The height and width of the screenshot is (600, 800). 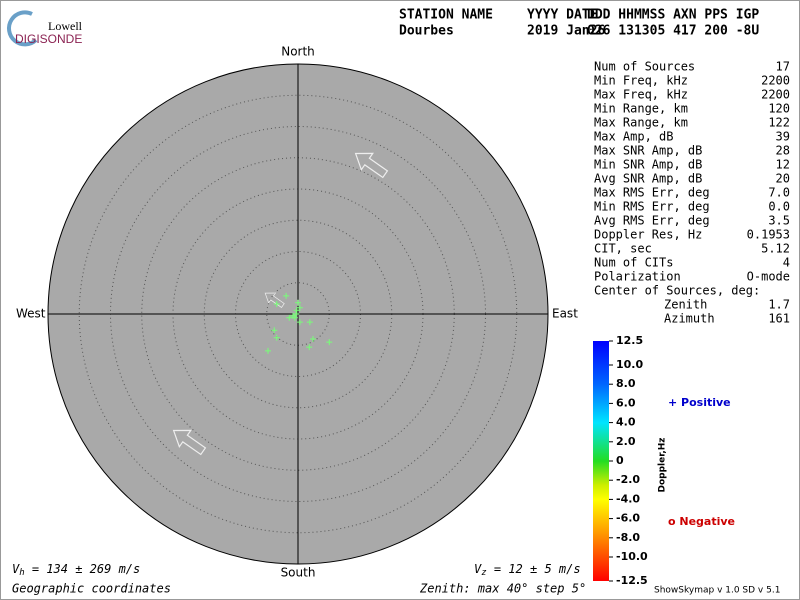 What do you see at coordinates (632, 580) in the screenshot?
I see `colorbar-tick-label: -12.5` at bounding box center [632, 580].